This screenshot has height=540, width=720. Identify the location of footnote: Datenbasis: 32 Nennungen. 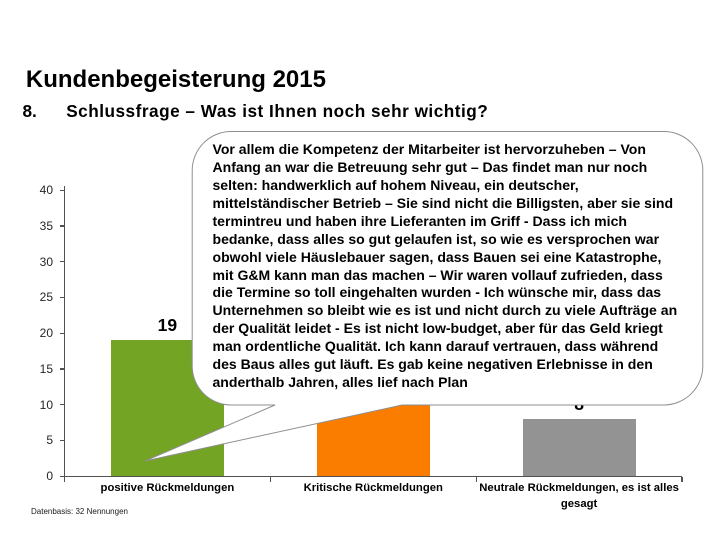
(79, 512).